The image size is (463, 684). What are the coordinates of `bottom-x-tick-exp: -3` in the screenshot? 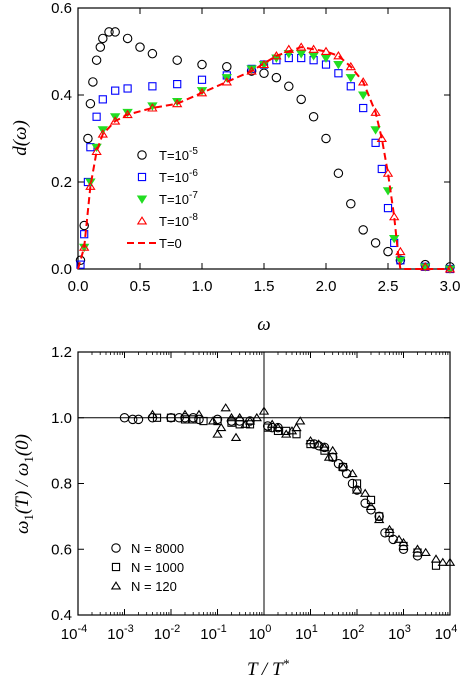 It's located at (129, 629).